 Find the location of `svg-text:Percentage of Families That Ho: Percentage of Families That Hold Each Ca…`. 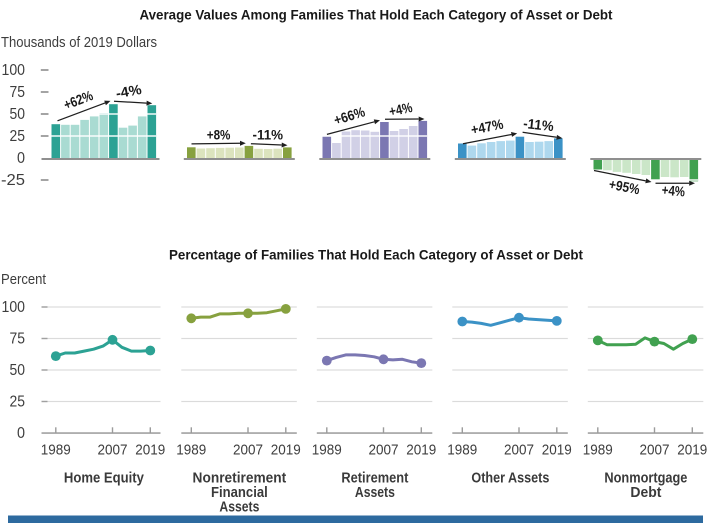

svg-text:Percentage of Families That Ho: Percentage of Families That Hold Each Ca… is located at coordinates (376, 255).